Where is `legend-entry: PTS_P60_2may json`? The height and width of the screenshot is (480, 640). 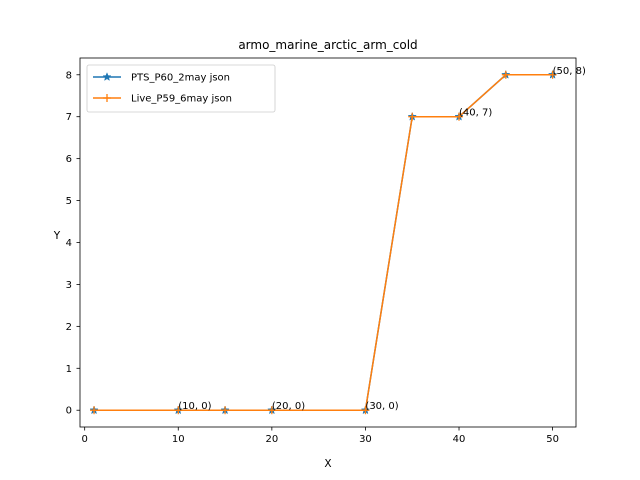 legend-entry: PTS_P60_2may json is located at coordinates (161, 78).